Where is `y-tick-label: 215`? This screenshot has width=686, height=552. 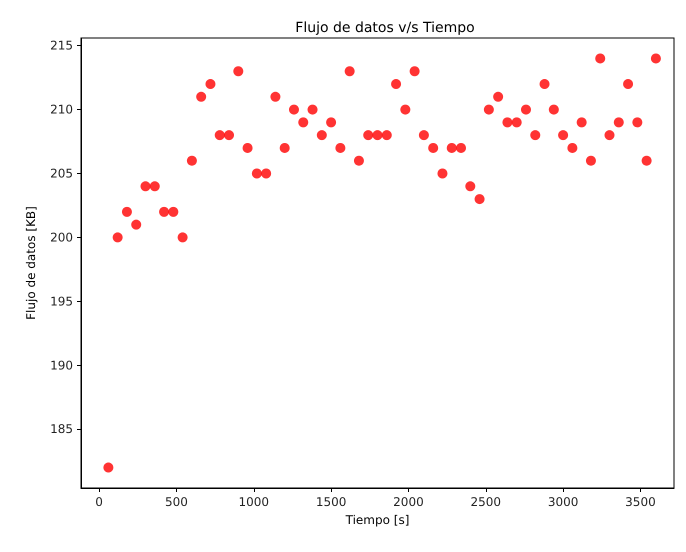 y-tick-label: 215 is located at coordinates (61, 45).